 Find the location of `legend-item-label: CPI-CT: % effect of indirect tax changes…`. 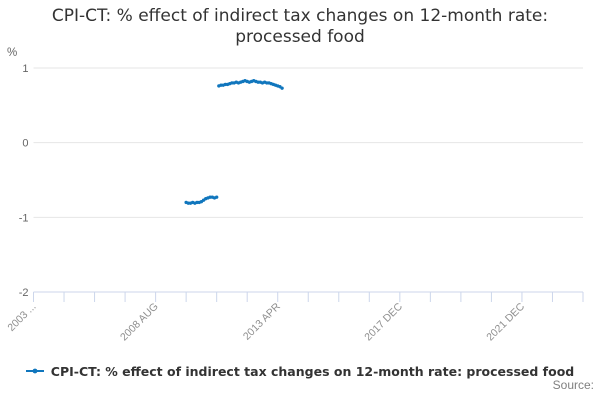

legend-item-label: CPI-CT: % effect of indirect tax changes… is located at coordinates (312, 371).